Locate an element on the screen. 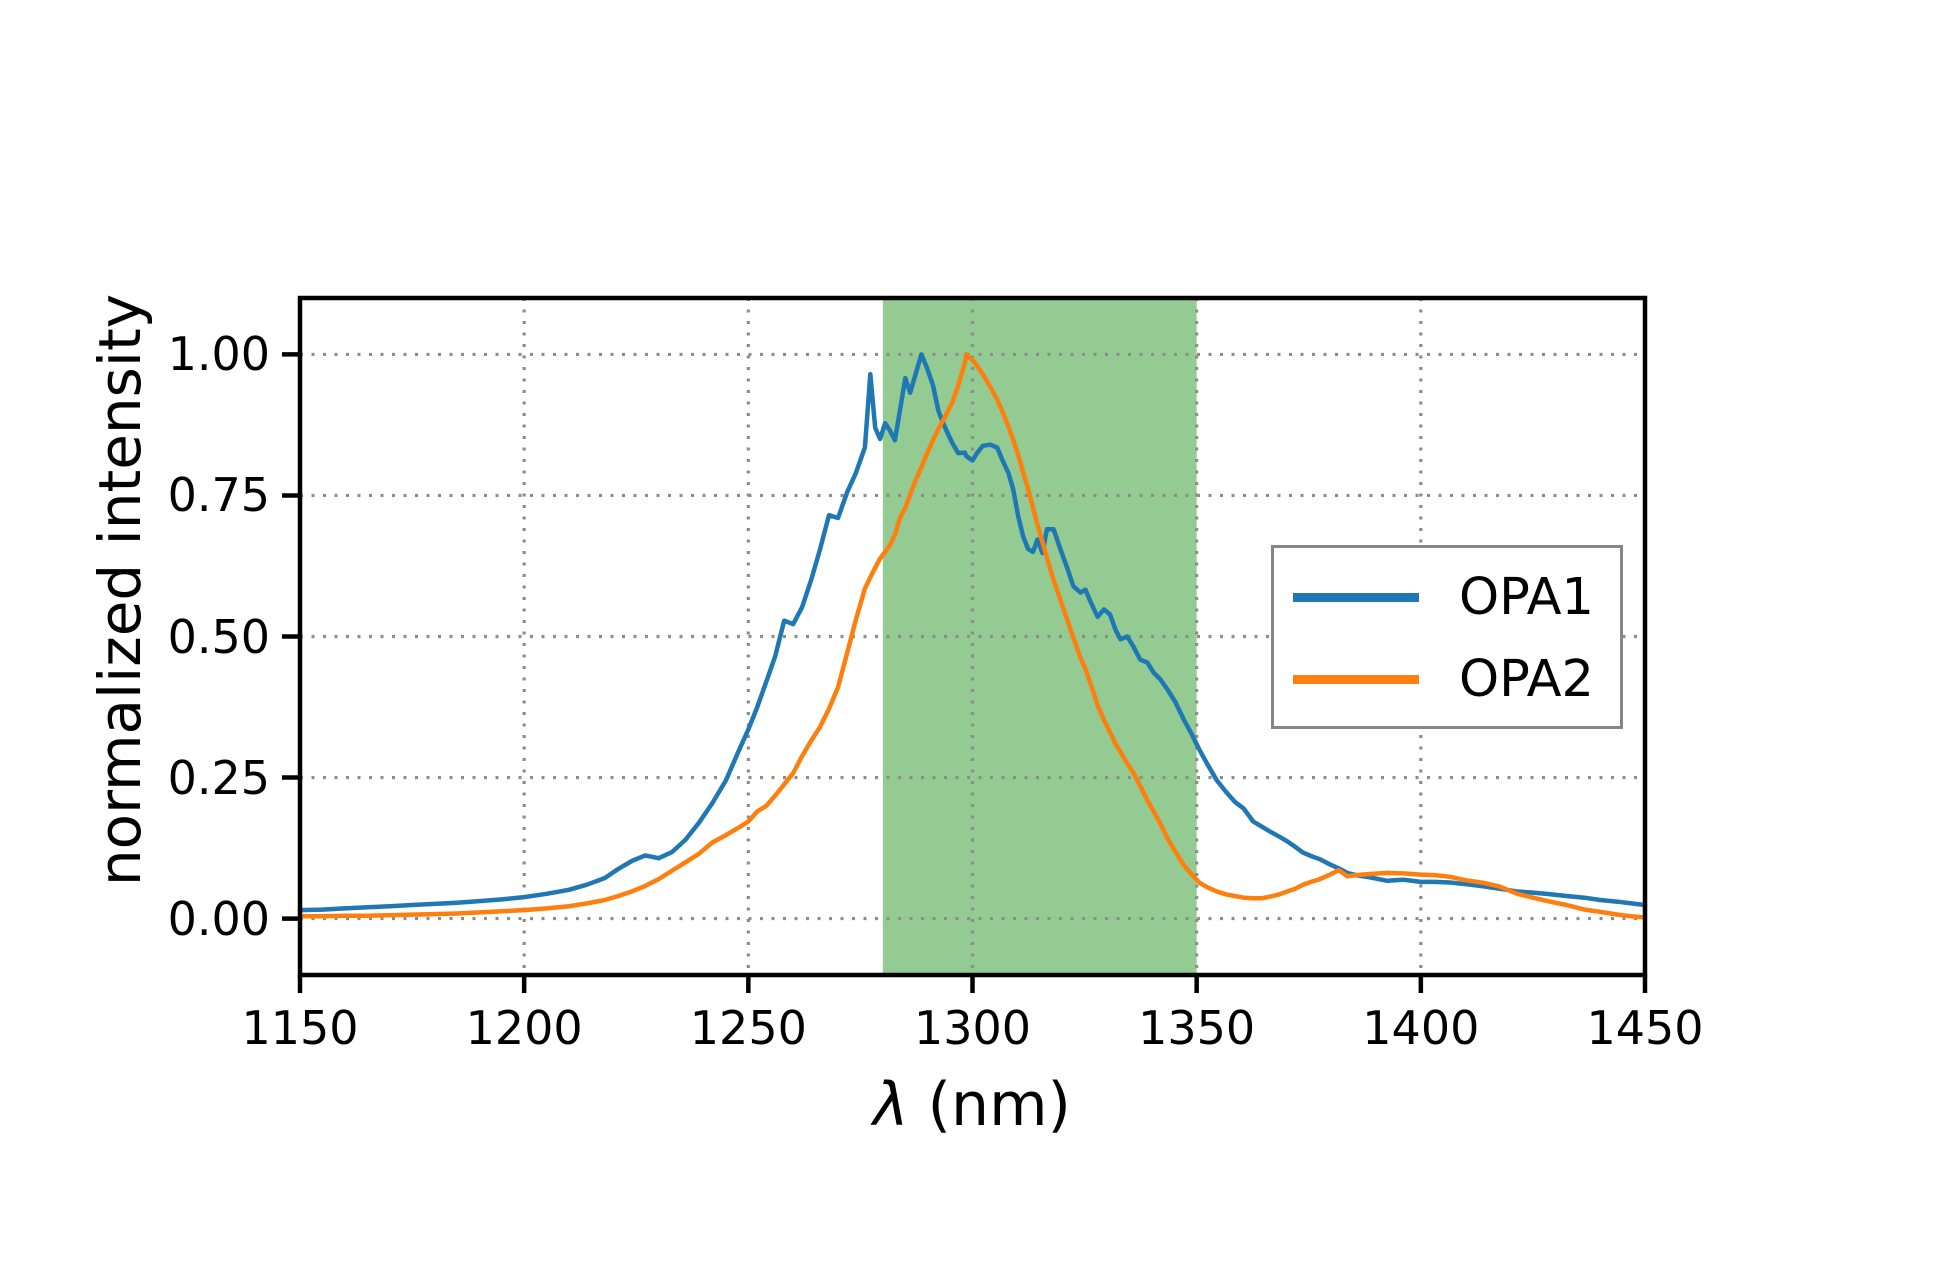 This screenshot has height=1275, width=1950. highlight-band is located at coordinates (1039, 636).